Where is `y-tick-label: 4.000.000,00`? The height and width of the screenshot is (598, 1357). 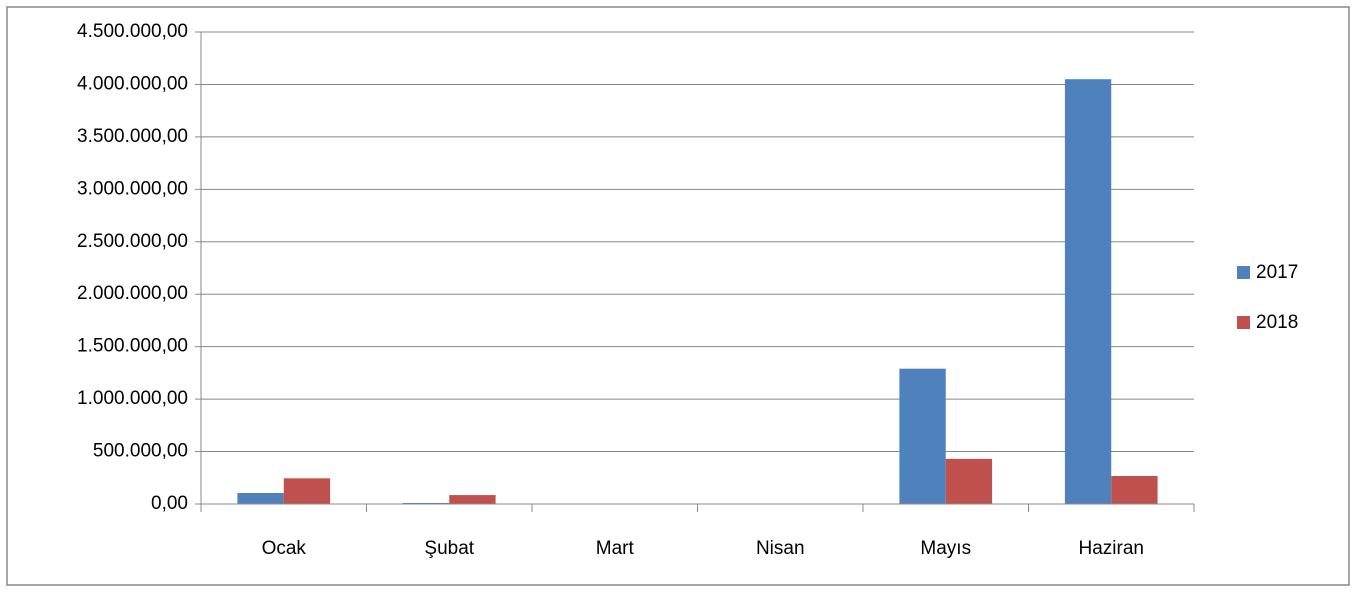 y-tick-label: 4.000.000,00 is located at coordinates (132, 83).